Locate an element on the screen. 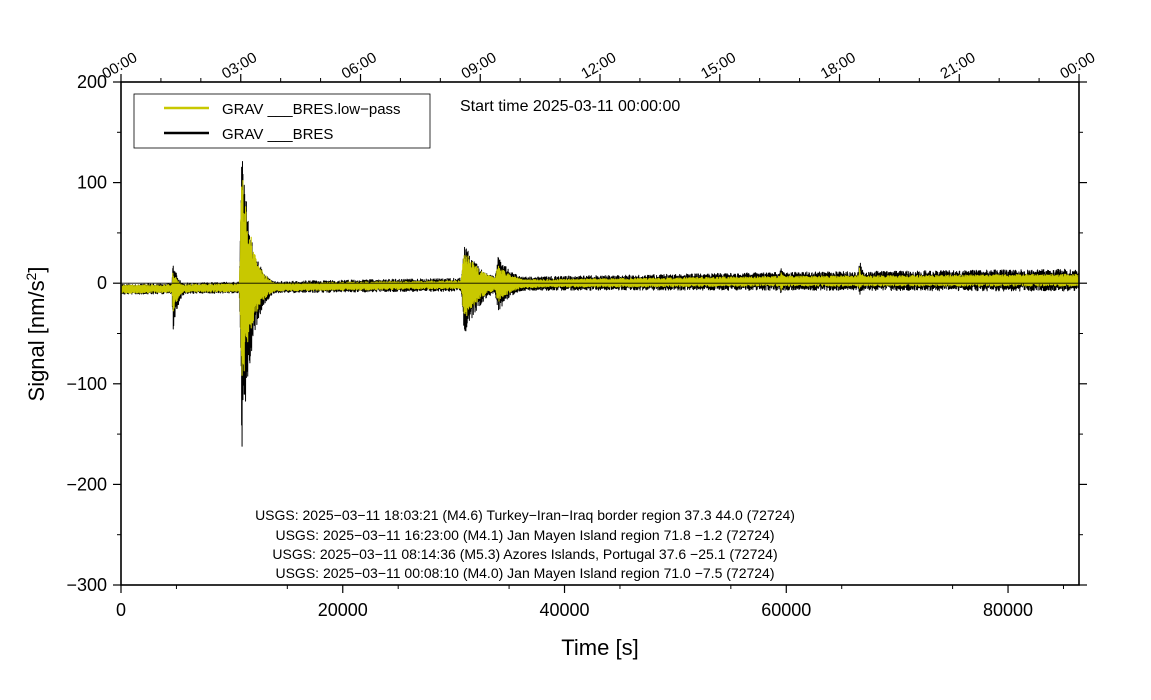 The height and width of the screenshot is (700, 1151). x-tick-label: 0 is located at coordinates (121, 610).